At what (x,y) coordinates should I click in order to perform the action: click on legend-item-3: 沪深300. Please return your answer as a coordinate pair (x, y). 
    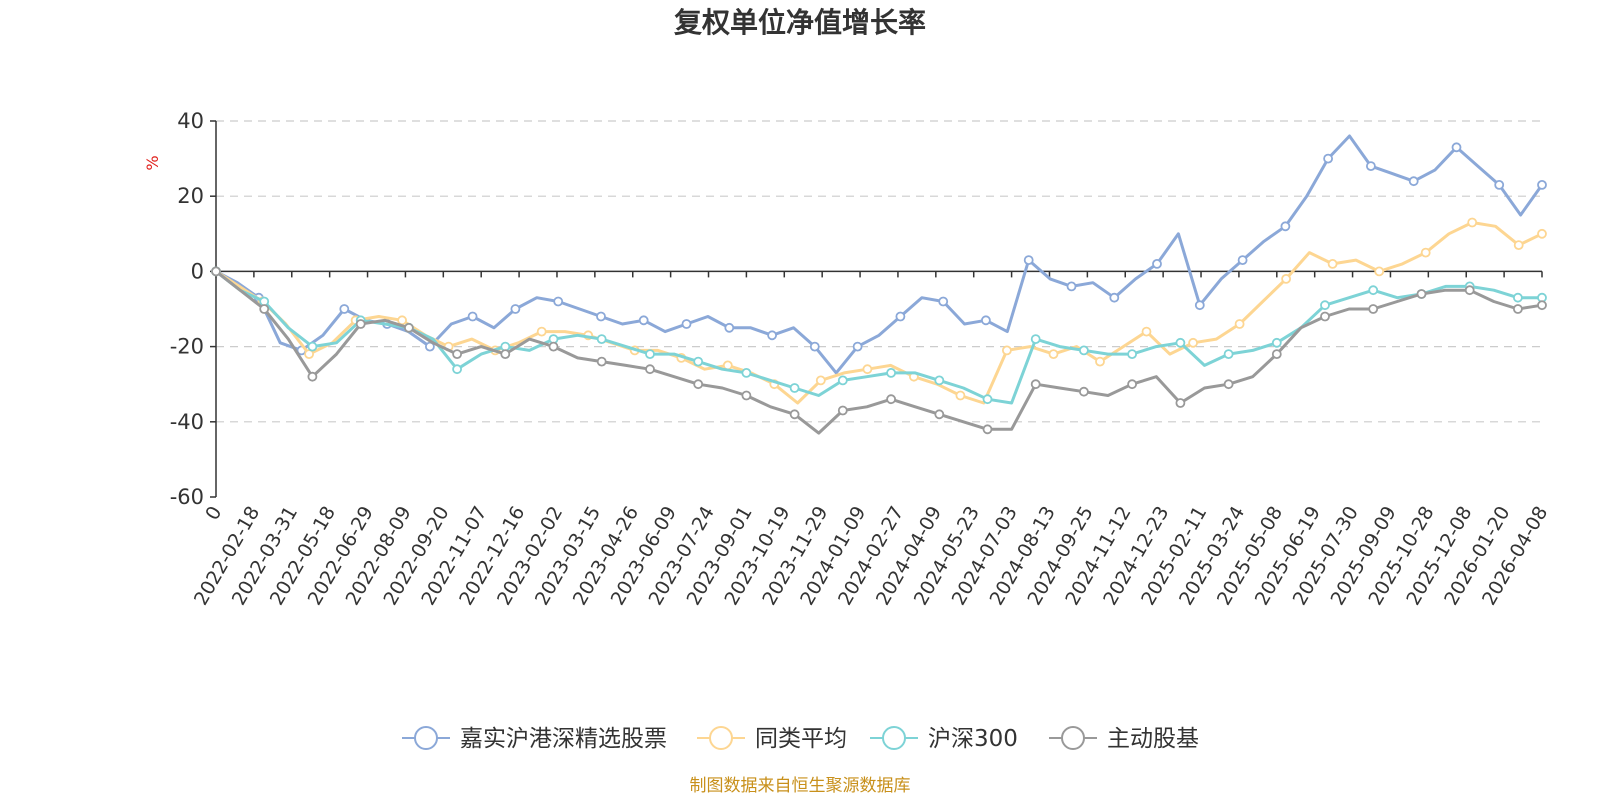
    Looking at the image, I should click on (944, 739).